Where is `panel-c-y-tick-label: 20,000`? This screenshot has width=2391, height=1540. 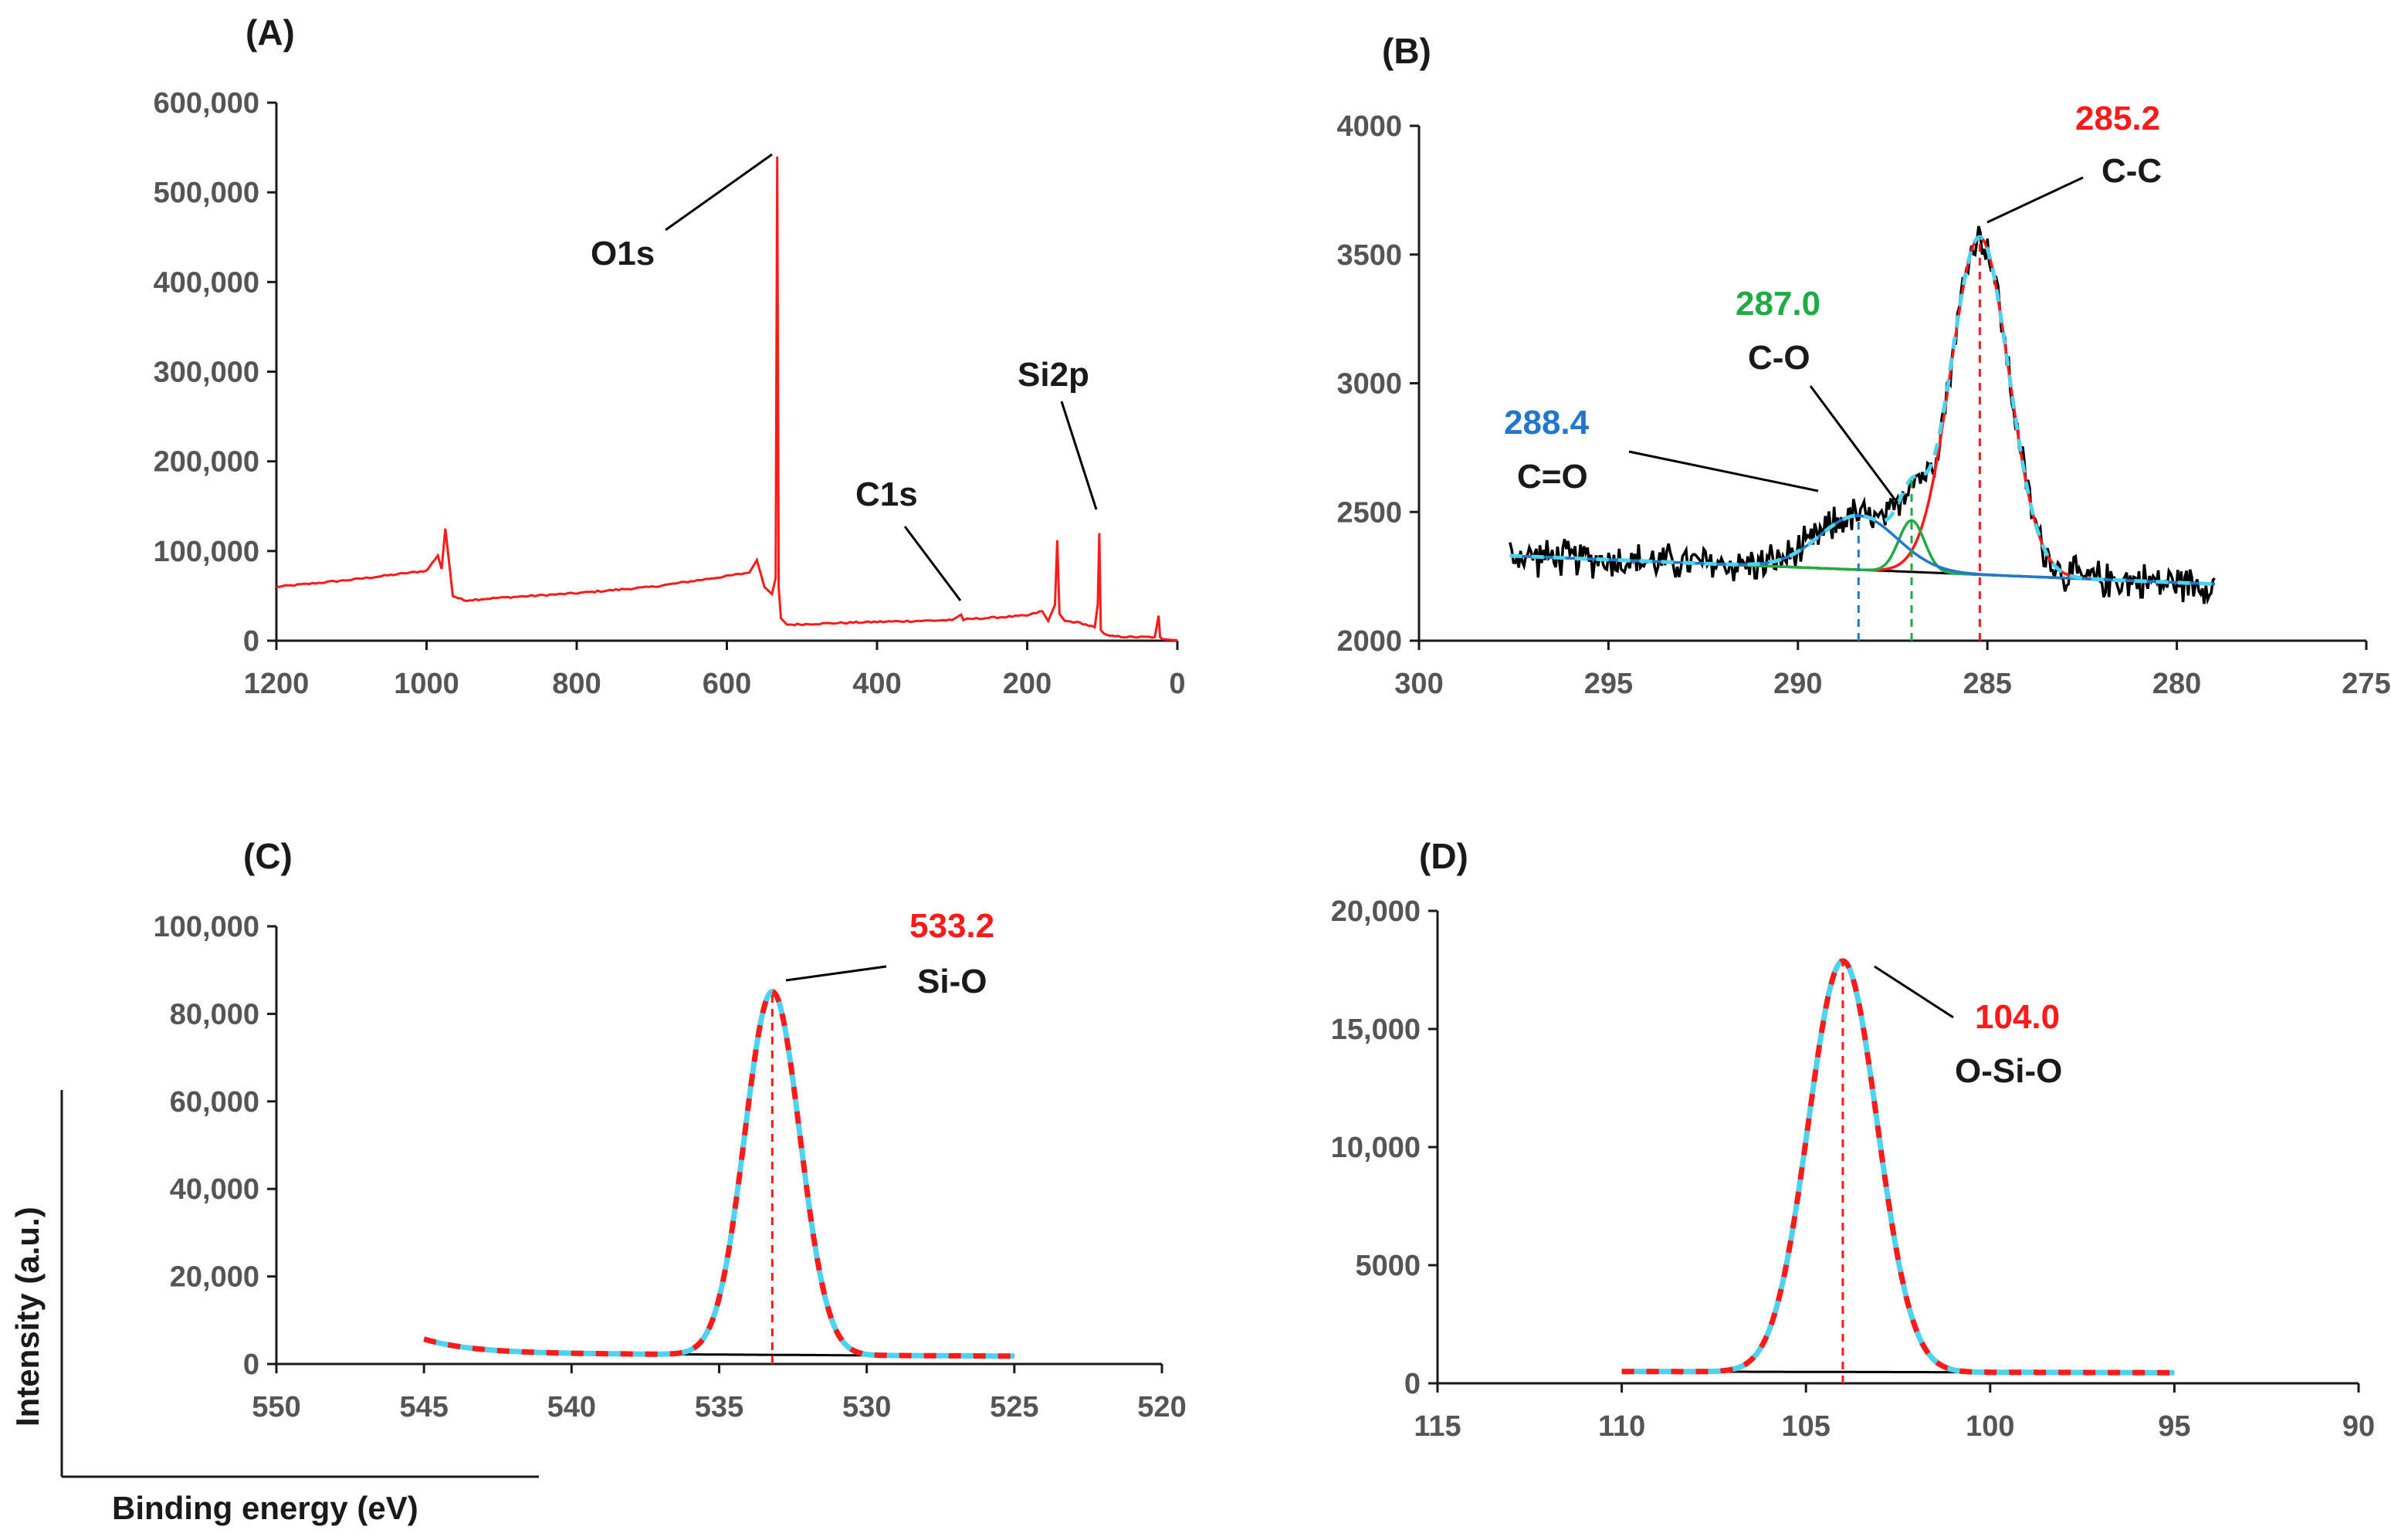
panel-c-y-tick-label: 20,000 is located at coordinates (214, 1277).